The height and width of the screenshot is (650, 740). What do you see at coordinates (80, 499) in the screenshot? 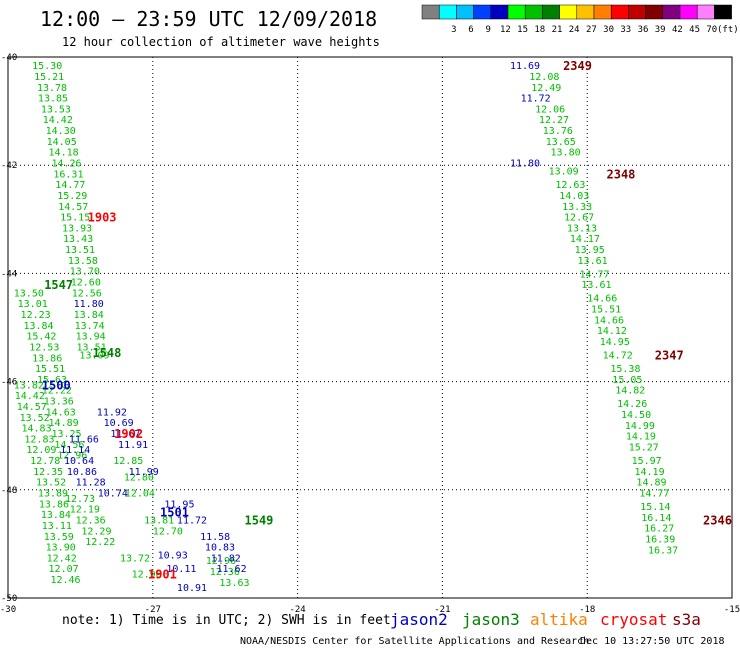
I see `wave-height-value: 12.73` at bounding box center [80, 499].